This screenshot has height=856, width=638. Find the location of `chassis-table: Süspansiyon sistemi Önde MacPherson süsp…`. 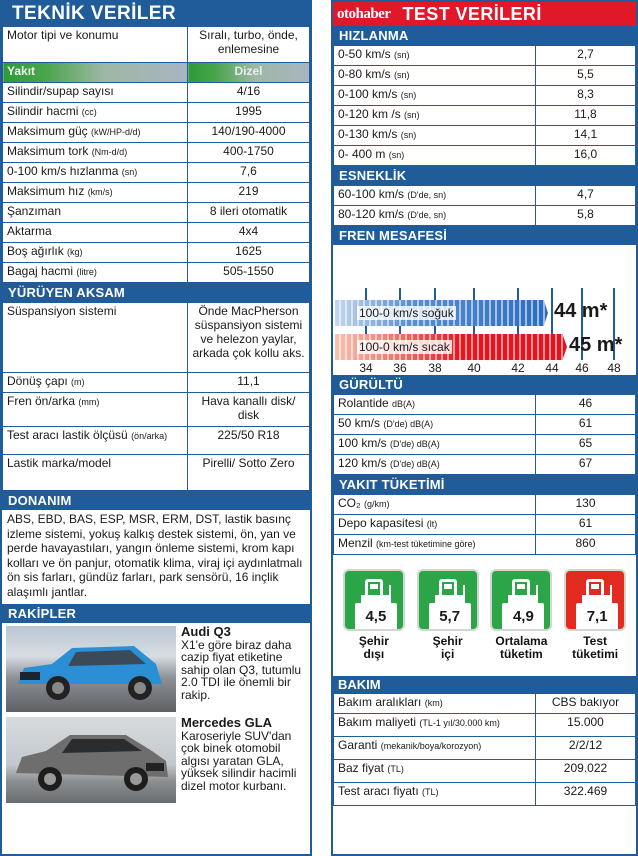

chassis-table: Süspansiyon sistemi Önde MacPherson süsp… is located at coordinates (156, 396).